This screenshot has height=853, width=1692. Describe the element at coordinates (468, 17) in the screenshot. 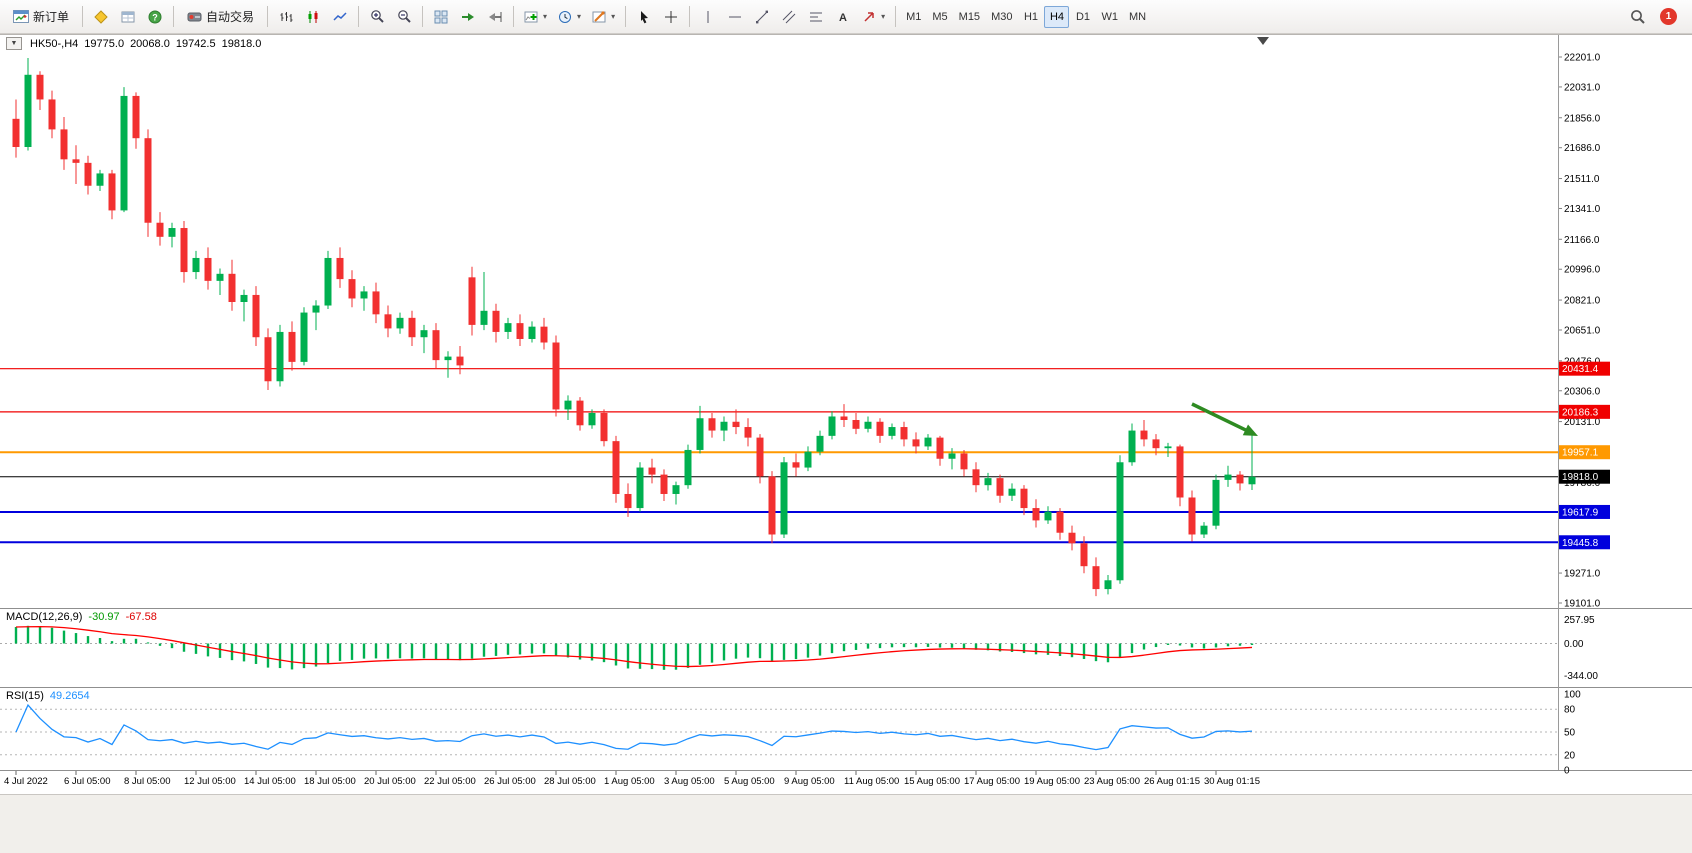

I see `auto-scroll-button` at that location.